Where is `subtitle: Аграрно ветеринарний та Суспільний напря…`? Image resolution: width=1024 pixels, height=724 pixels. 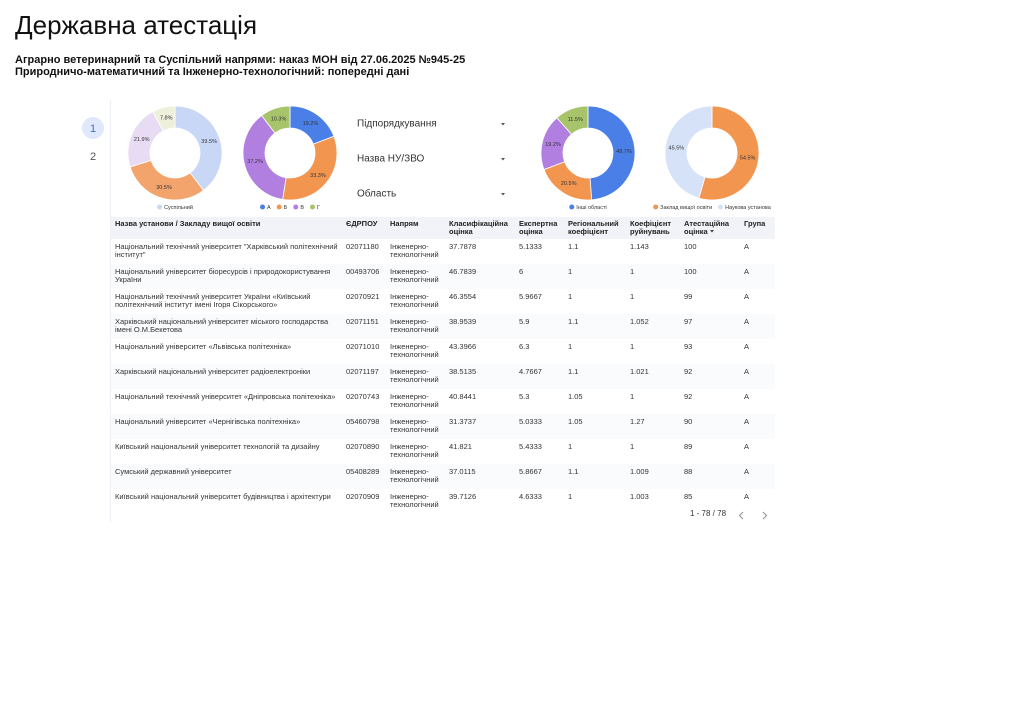
subtitle: Аграрно ветеринарний та Суспільний напря… is located at coordinates (240, 60).